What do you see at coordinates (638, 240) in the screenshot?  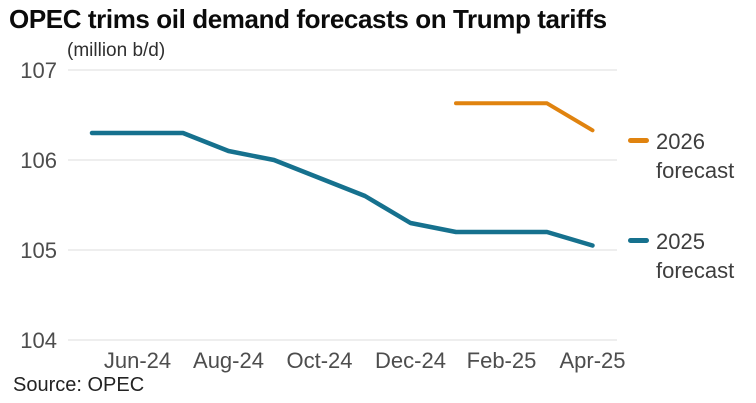 I see `legend-swatch-2025-icon` at bounding box center [638, 240].